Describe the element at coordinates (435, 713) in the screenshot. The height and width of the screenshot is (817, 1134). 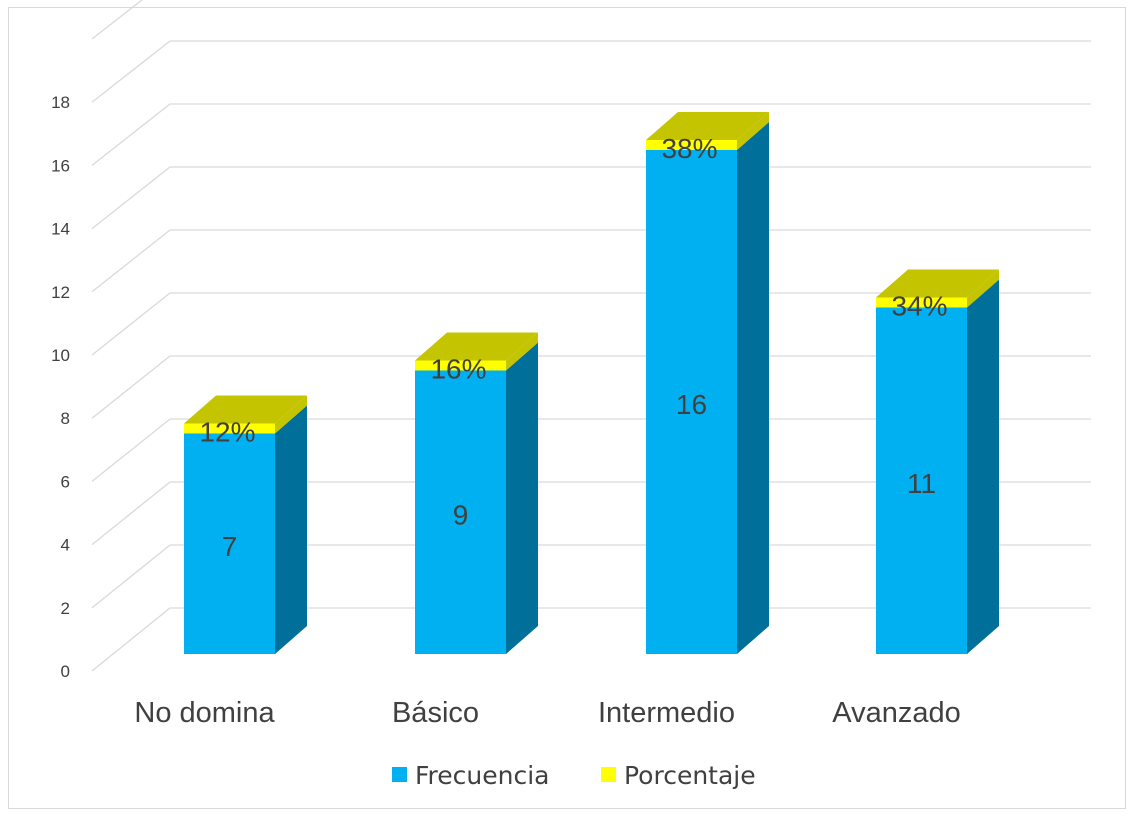
I see `x-tick-label: Básico` at that location.